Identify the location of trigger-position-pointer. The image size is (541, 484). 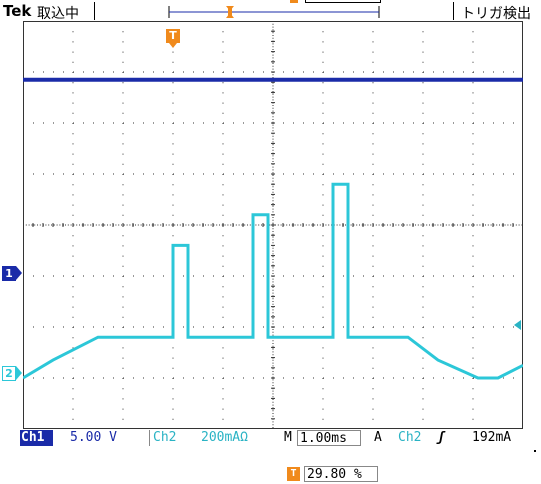
(173, 45).